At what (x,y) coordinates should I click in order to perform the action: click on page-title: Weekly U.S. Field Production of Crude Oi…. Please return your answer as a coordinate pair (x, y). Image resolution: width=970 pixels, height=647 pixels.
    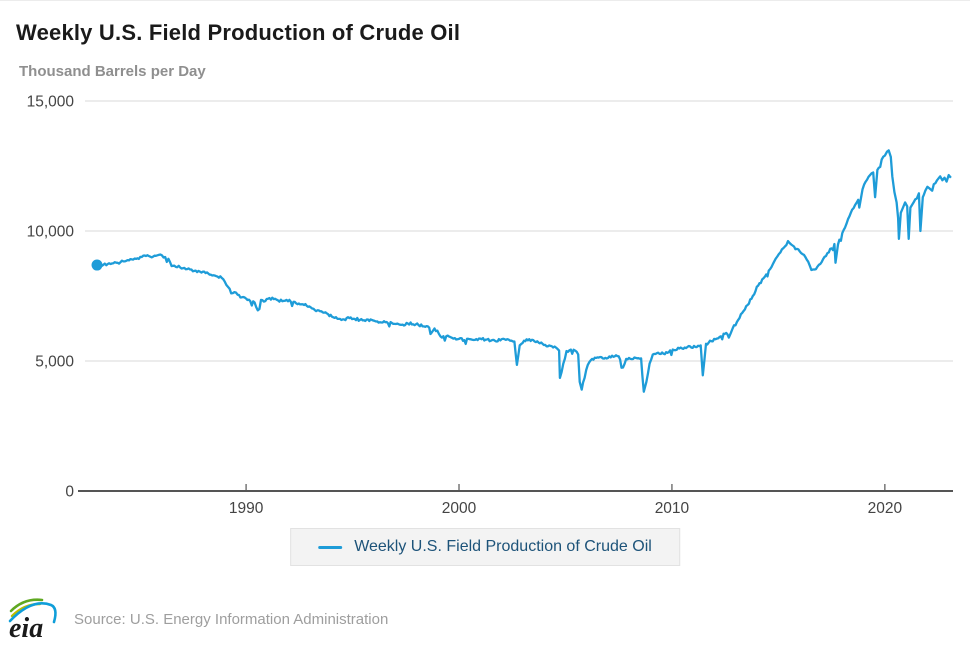
    Looking at the image, I should click on (238, 32).